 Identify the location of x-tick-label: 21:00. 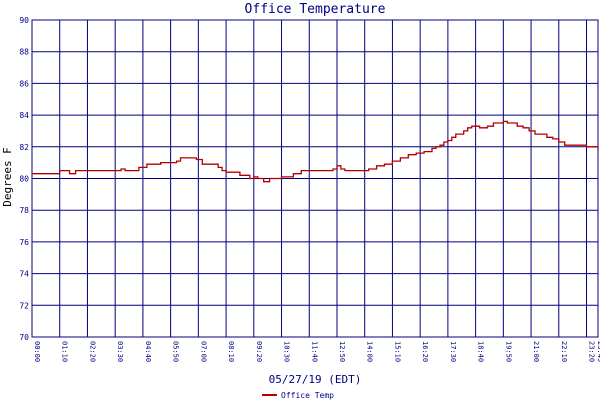
(536, 351).